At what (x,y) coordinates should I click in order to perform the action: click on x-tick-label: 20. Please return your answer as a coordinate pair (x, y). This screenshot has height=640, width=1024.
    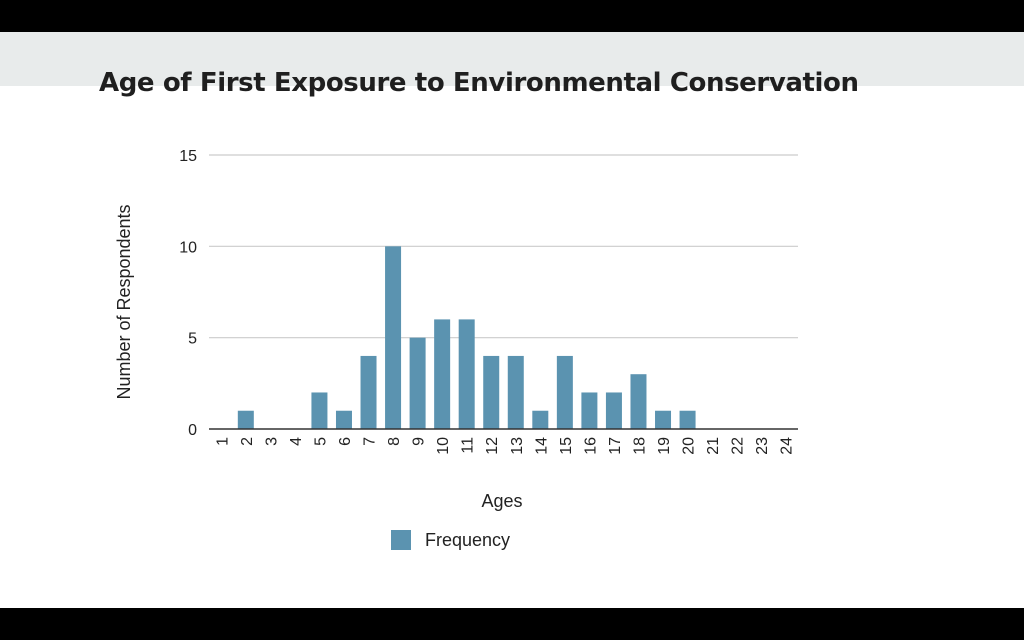
    Looking at the image, I should click on (689, 446).